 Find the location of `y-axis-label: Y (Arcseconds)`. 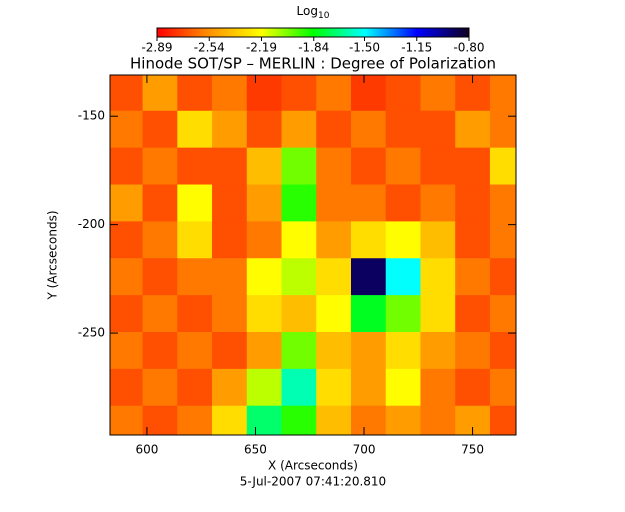

y-axis-label: Y (Arcseconds) is located at coordinates (53, 255).